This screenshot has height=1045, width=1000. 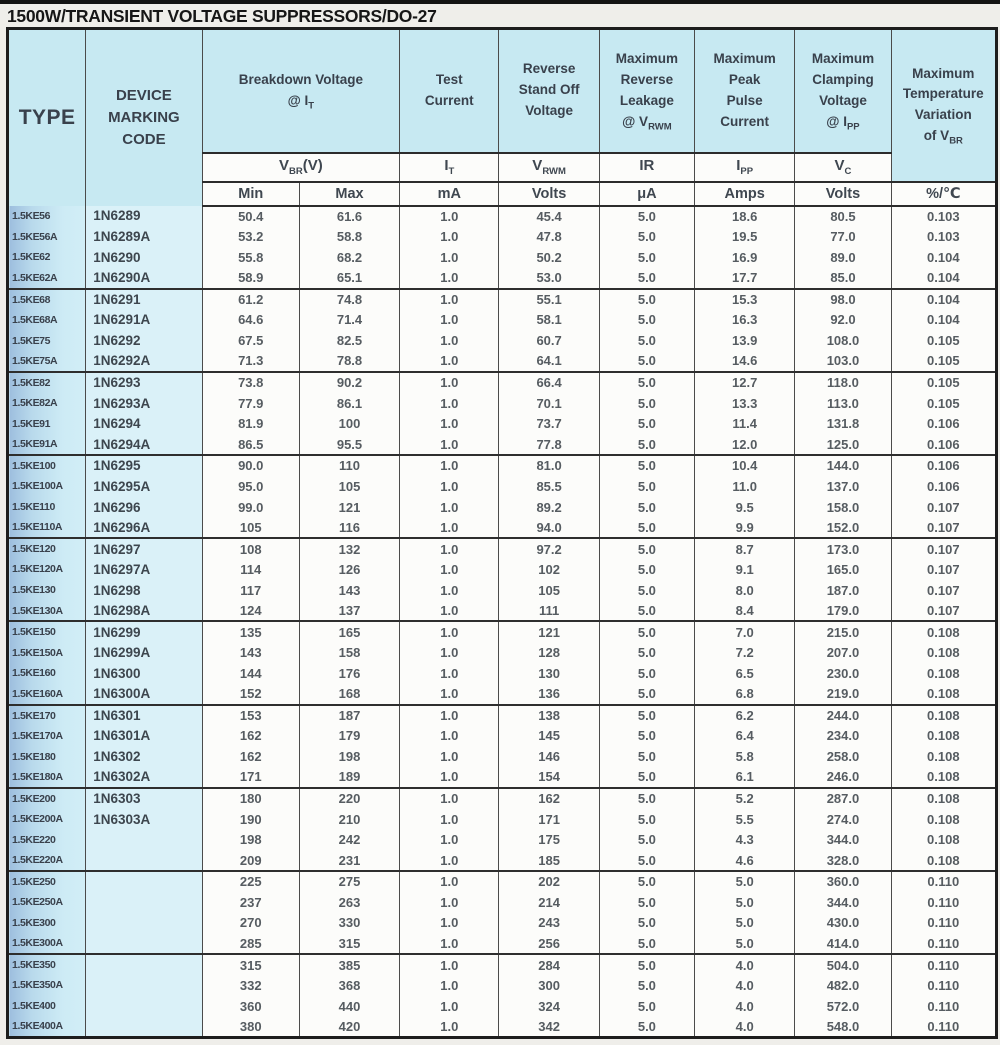 I want to click on vbr-min-cell: 135, so click(x=250, y=632).